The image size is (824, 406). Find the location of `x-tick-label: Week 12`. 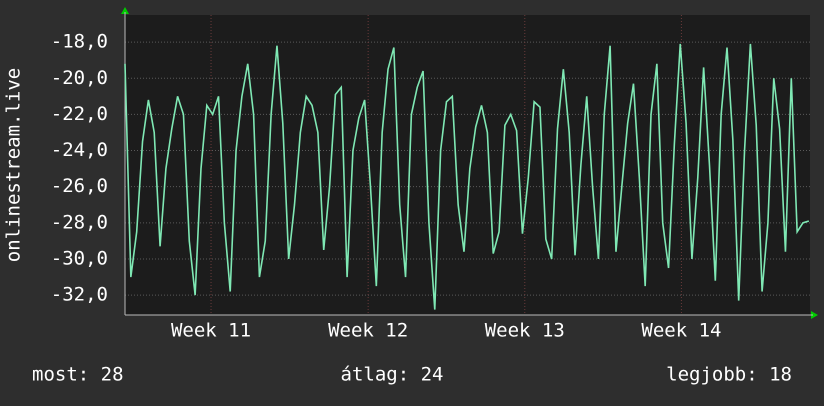

x-tick-label: Week 12 is located at coordinates (368, 331).